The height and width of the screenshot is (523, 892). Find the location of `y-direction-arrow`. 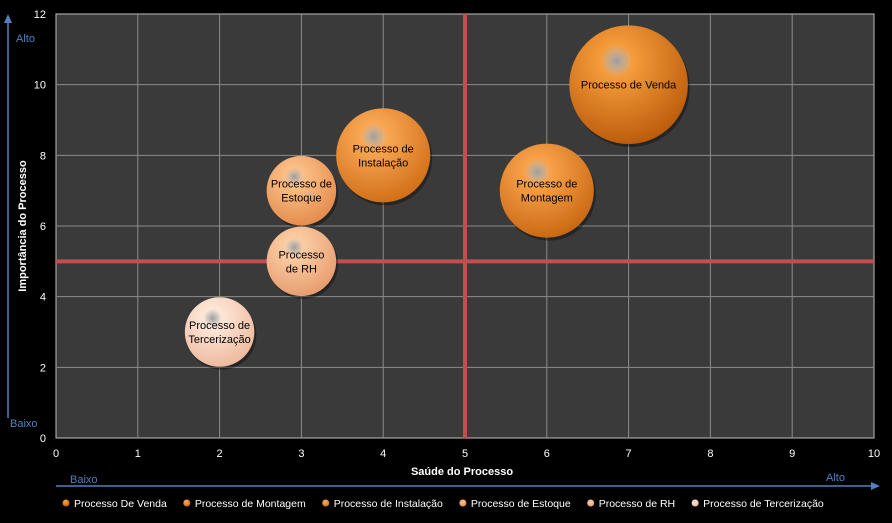

y-direction-arrow is located at coordinates (8, 216).